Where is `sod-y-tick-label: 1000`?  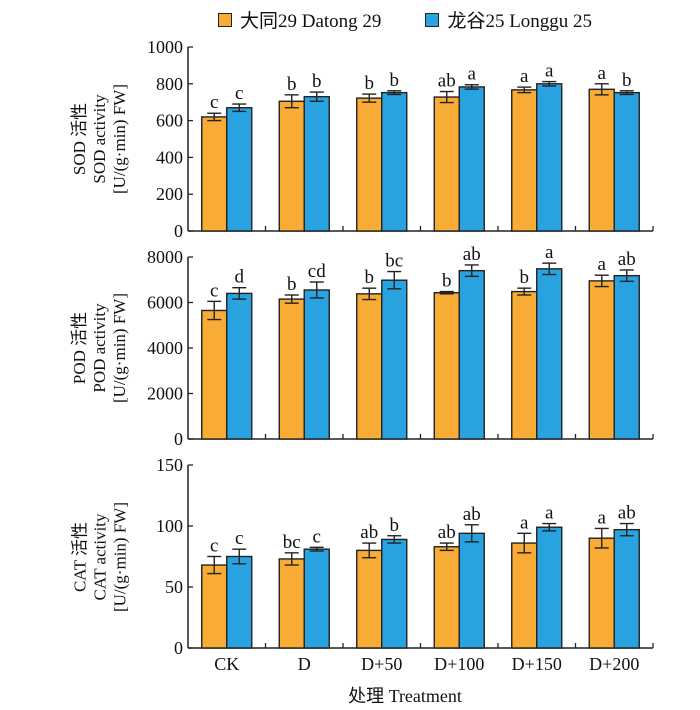 sod-y-tick-label: 1000 is located at coordinates (165, 47).